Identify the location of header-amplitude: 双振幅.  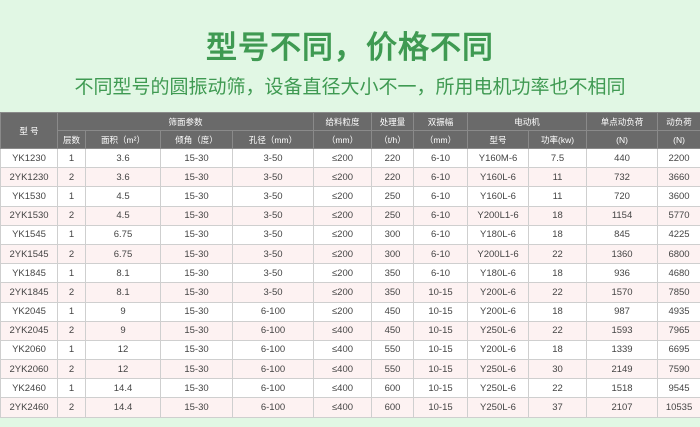
(441, 121).